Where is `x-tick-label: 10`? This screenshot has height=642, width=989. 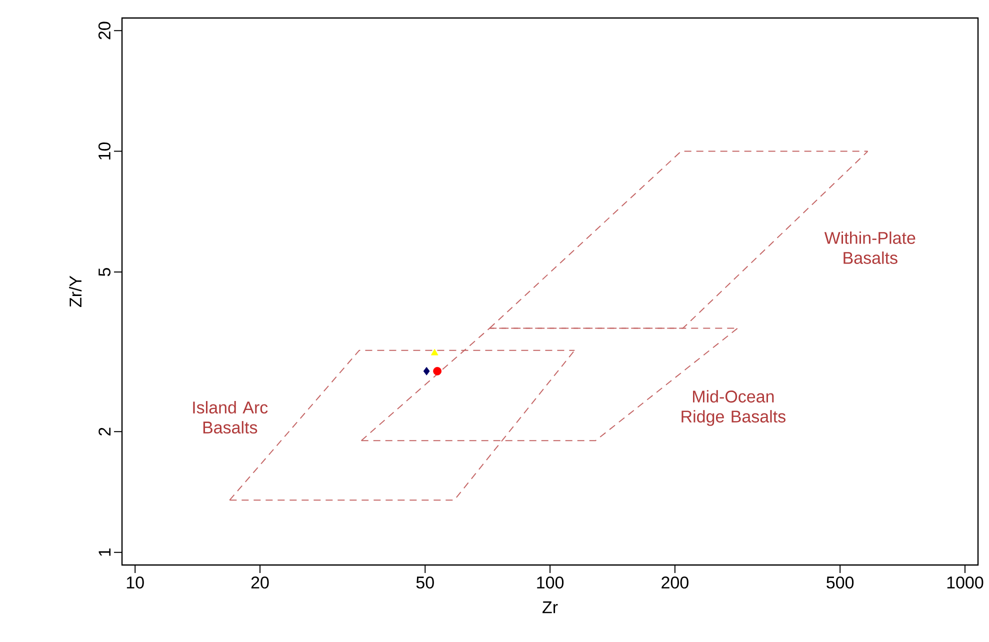 x-tick-label: 10 is located at coordinates (135, 582).